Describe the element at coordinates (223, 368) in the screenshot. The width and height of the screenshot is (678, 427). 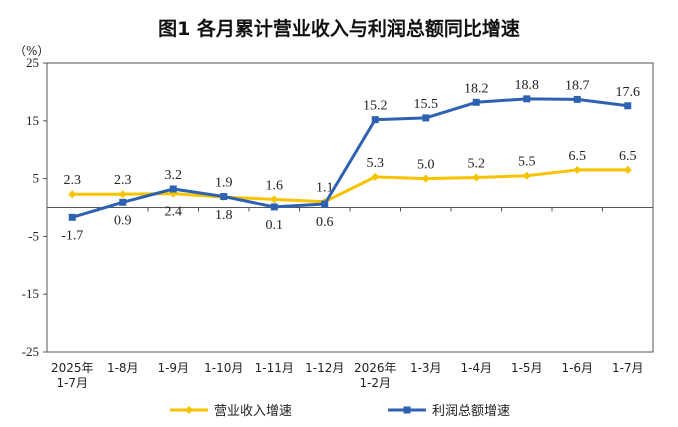
I see `x-tick-label: 1-10月` at that location.